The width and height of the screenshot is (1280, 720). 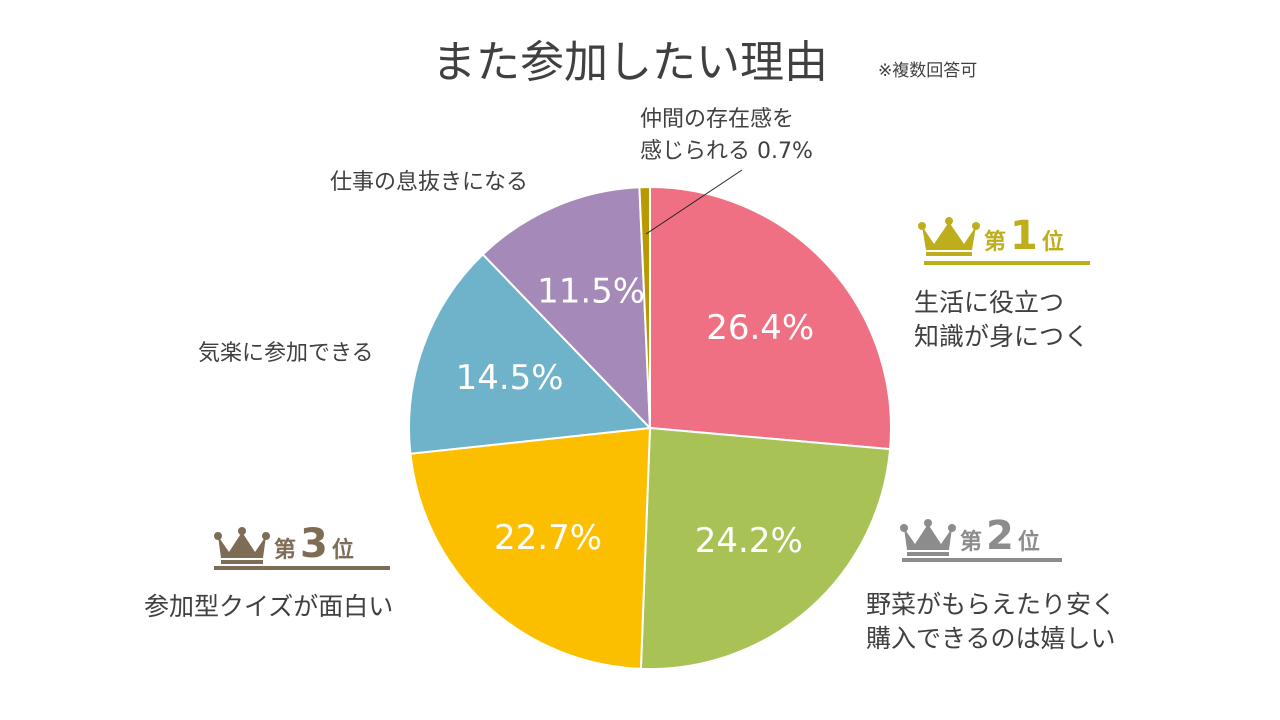 I want to click on chart-title: また参加したい理由, so click(x=630, y=62).